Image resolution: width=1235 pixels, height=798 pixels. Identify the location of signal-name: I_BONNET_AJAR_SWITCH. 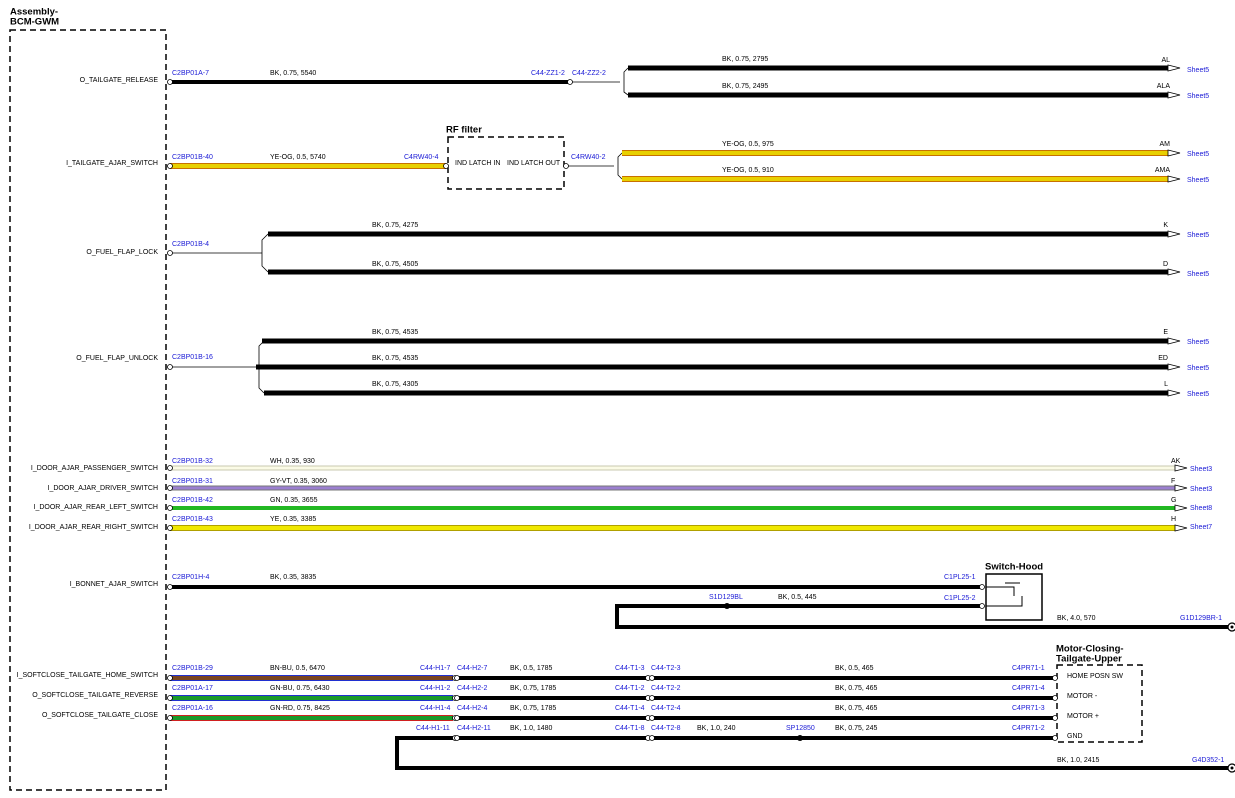
(114, 584).